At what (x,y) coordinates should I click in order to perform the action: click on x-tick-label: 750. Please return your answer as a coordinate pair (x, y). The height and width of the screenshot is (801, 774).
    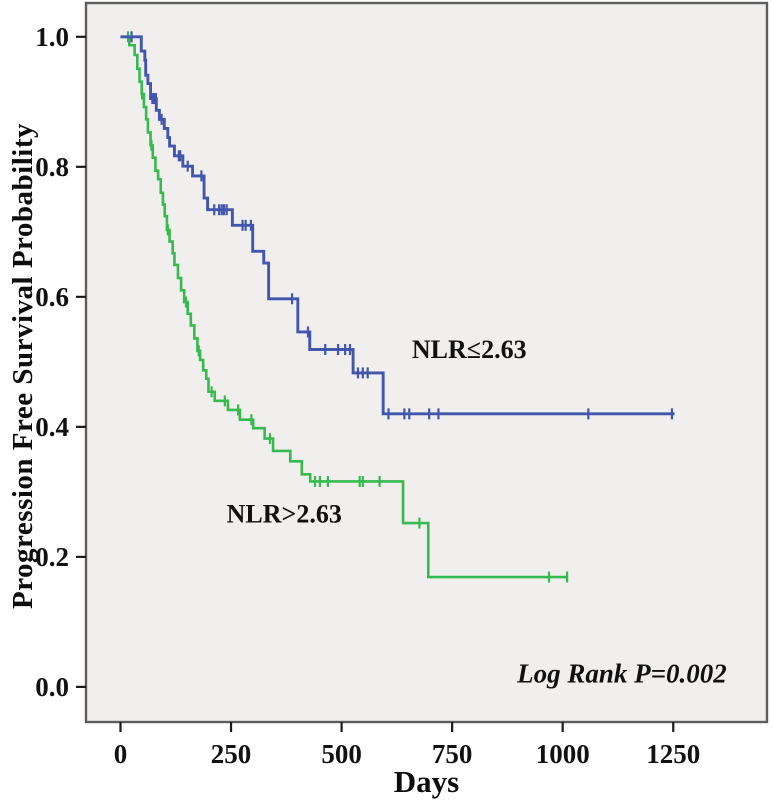
    Looking at the image, I should click on (452, 754).